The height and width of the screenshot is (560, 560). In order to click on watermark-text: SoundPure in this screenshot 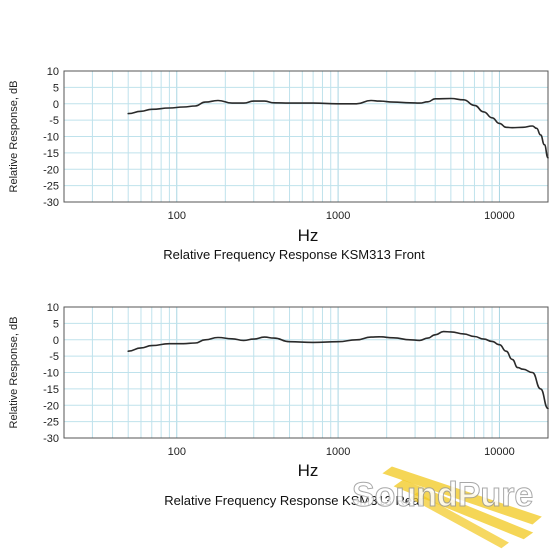, I will do `click(442, 495)`.